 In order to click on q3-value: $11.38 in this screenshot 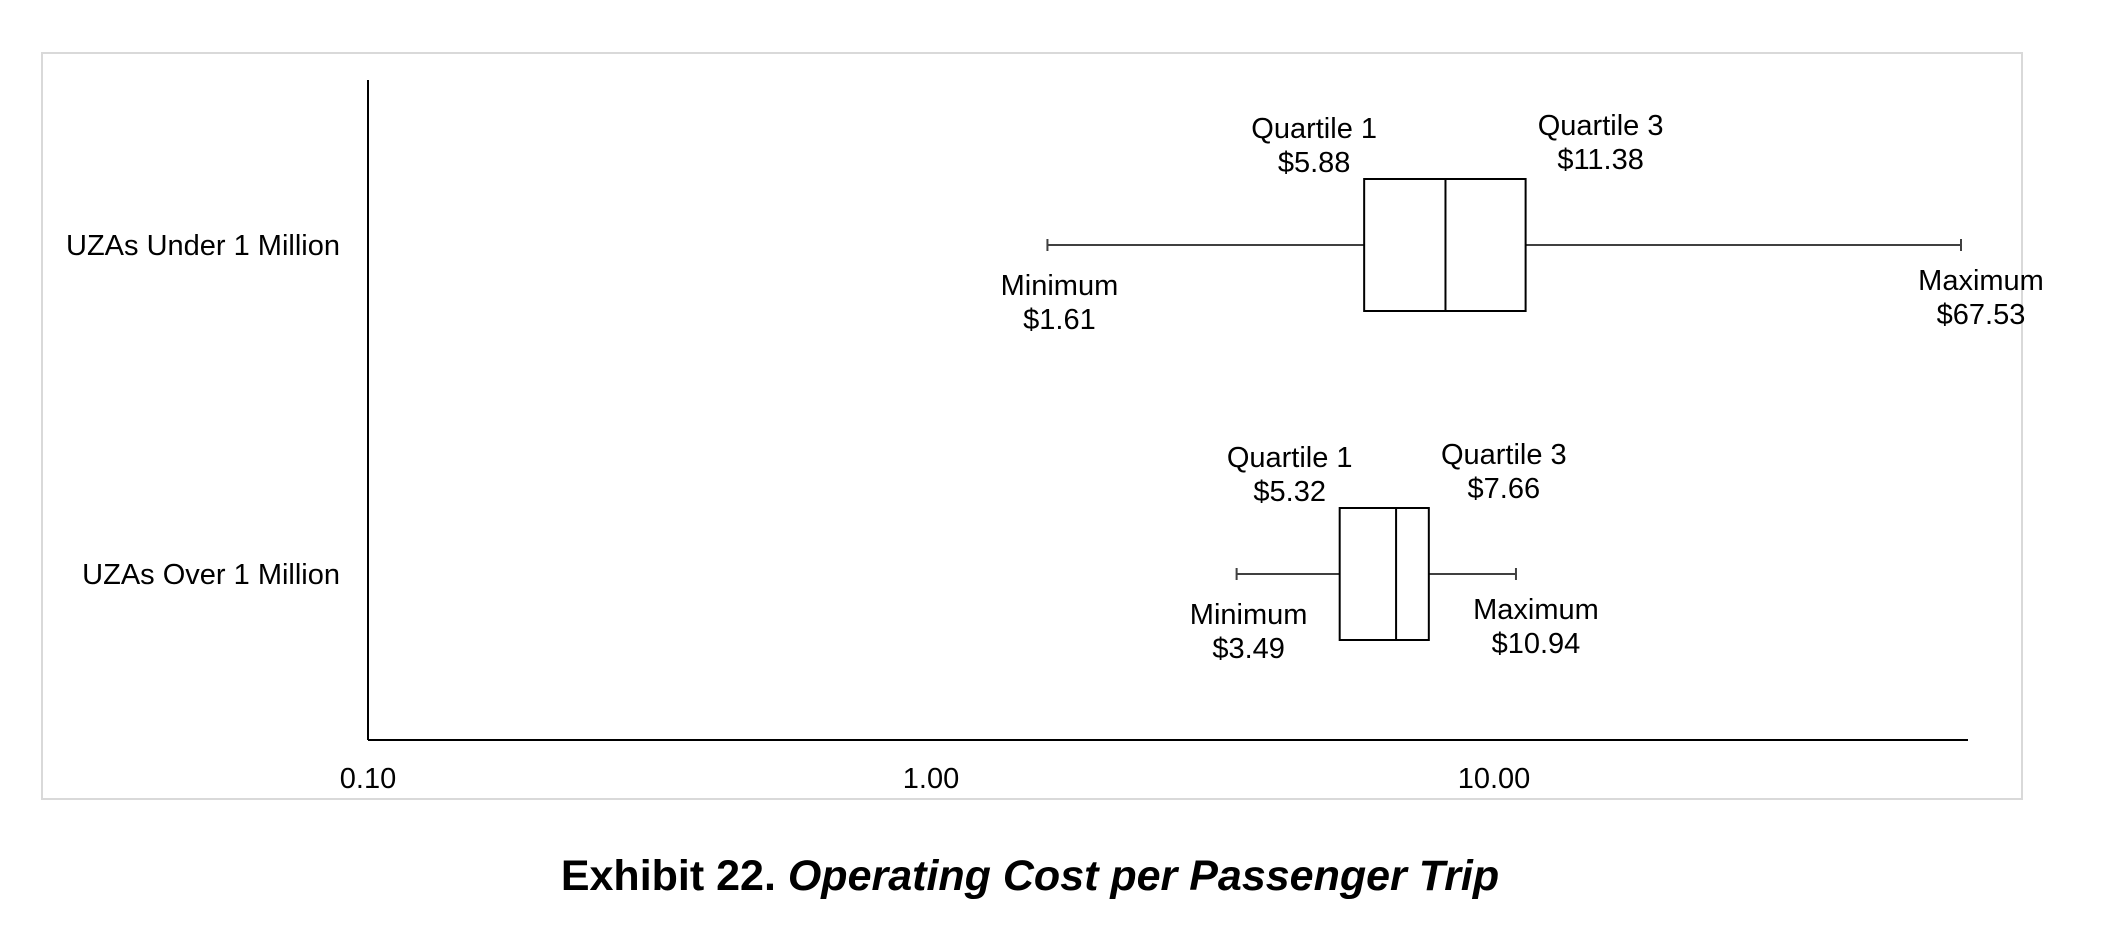, I will do `click(1600, 160)`.